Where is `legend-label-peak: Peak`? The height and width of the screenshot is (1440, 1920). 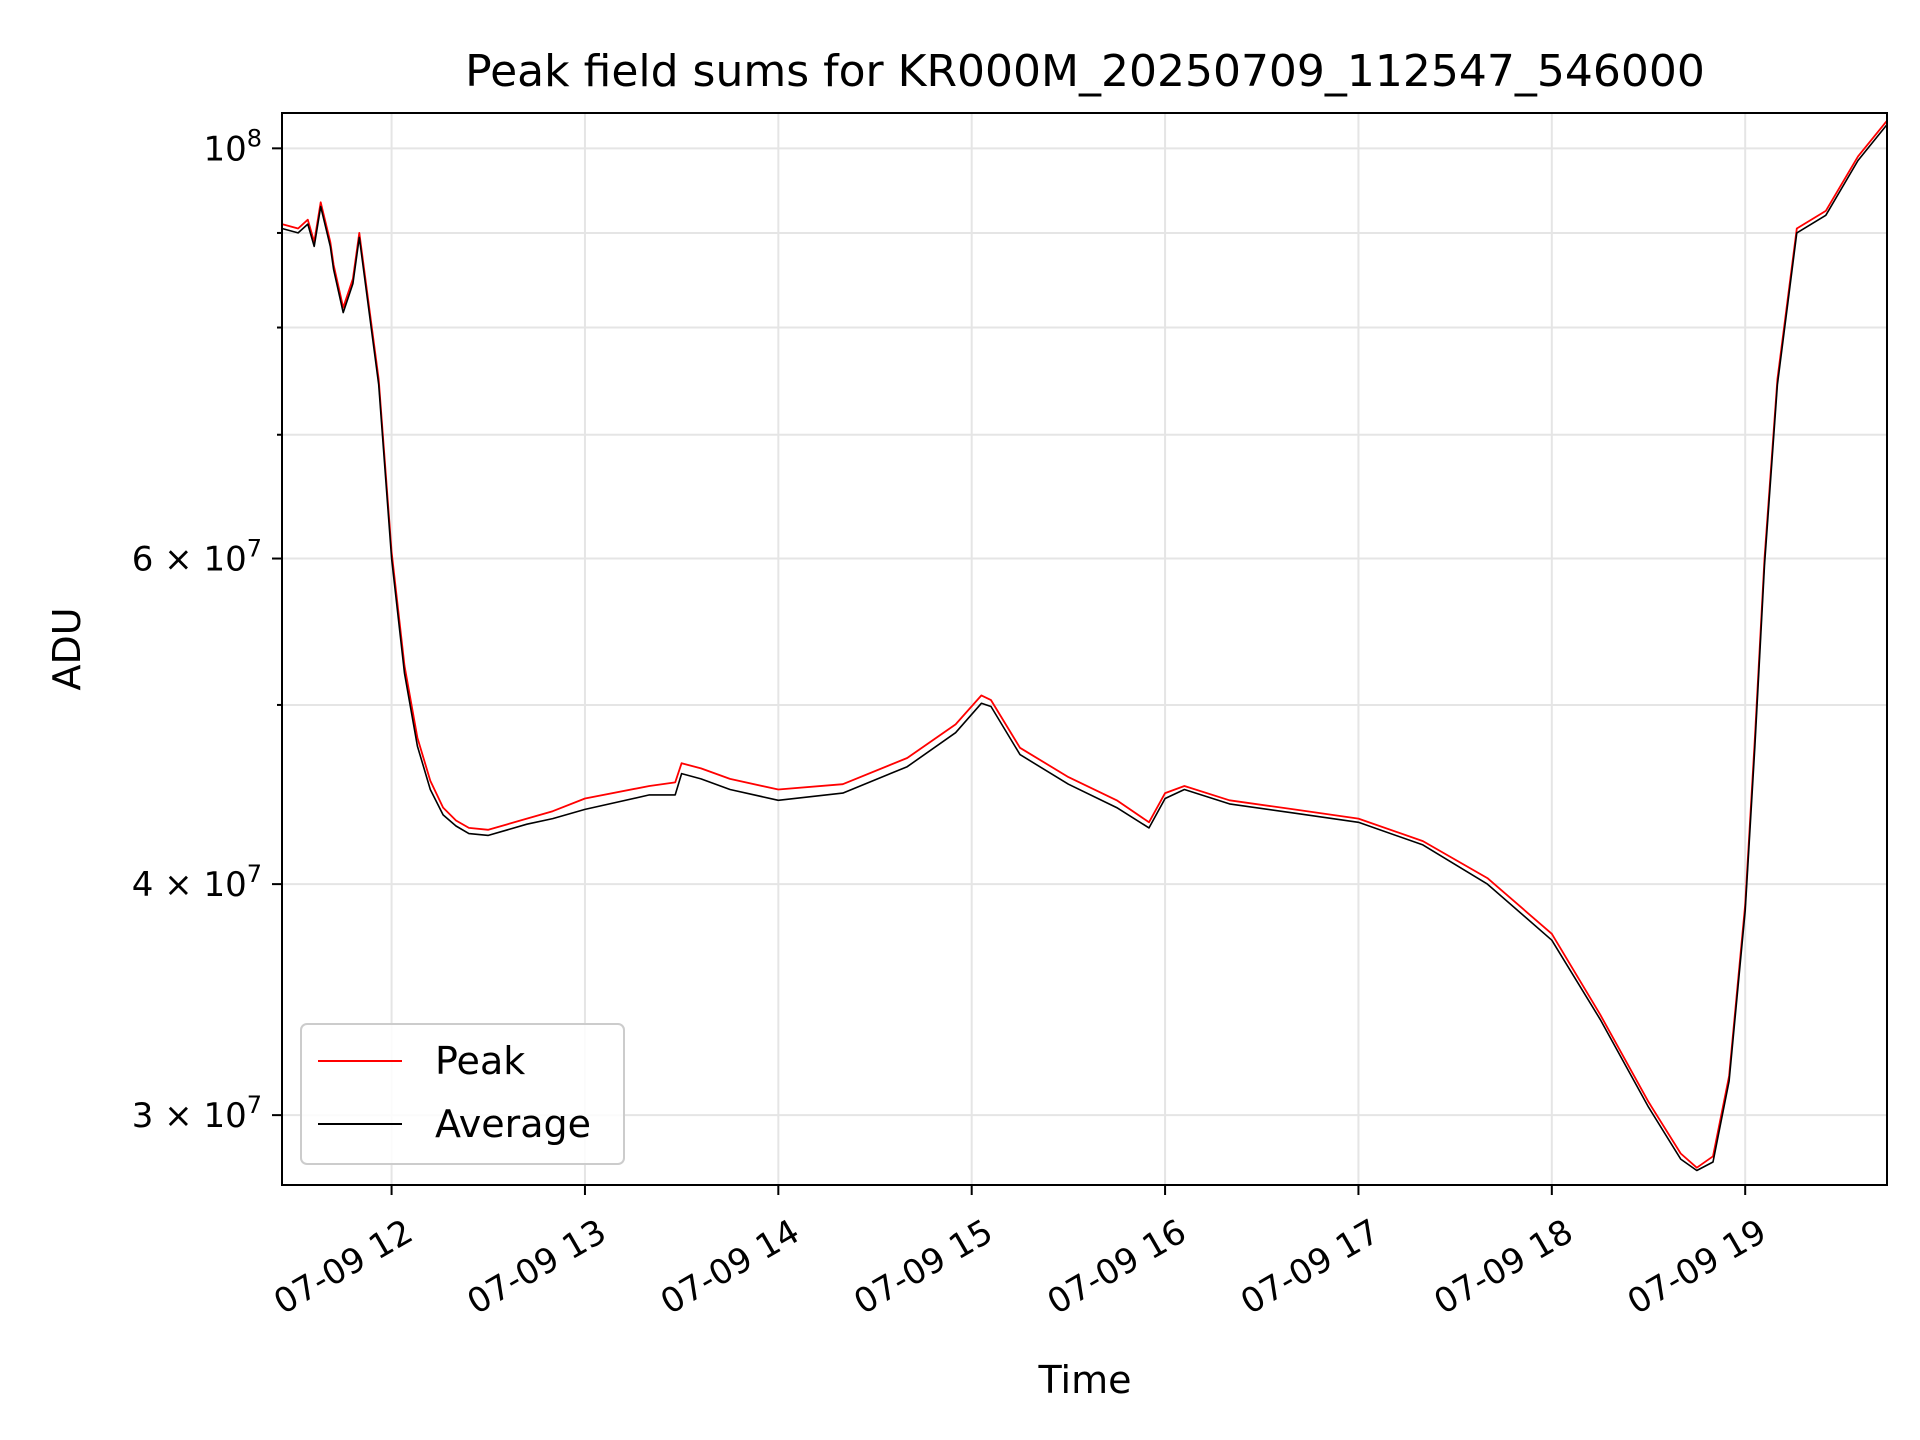 legend-label-peak: Peak is located at coordinates (480, 1061).